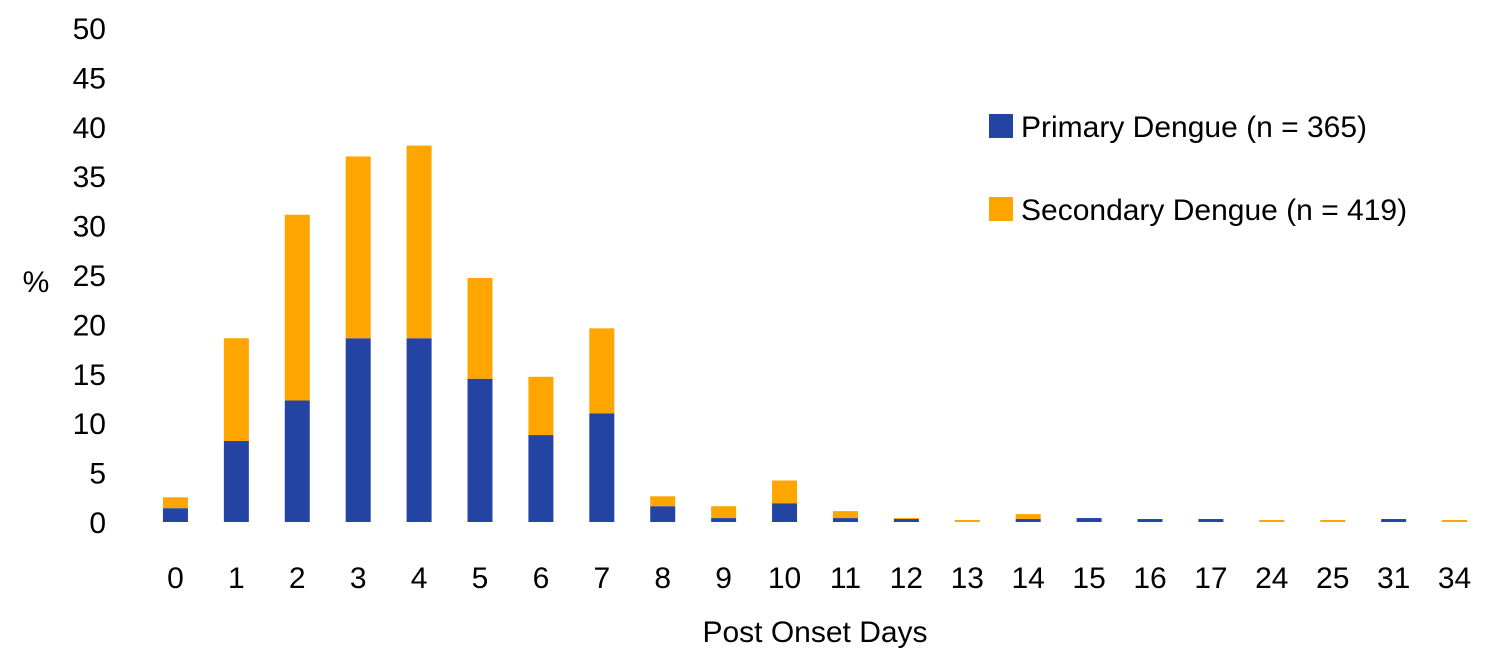 Image resolution: width=1494 pixels, height=660 pixels. I want to click on y-axis-ticks: 0 5 10 15 20 25 30 35 40 45 50, so click(89, 276).